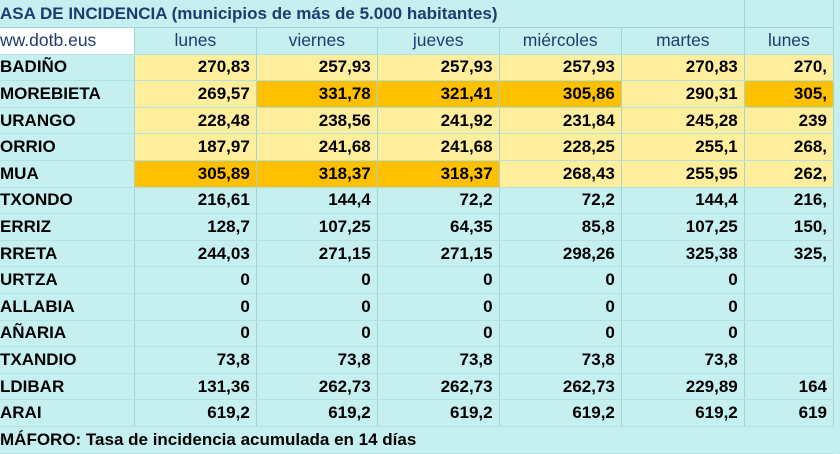 This screenshot has width=840, height=454. I want to click on incidence-value: 187,97, so click(195, 147).